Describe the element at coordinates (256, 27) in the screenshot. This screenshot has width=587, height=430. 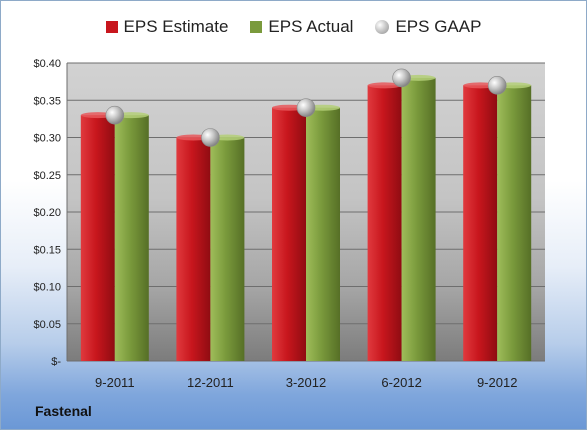
I see `legend-swatch-actual` at that location.